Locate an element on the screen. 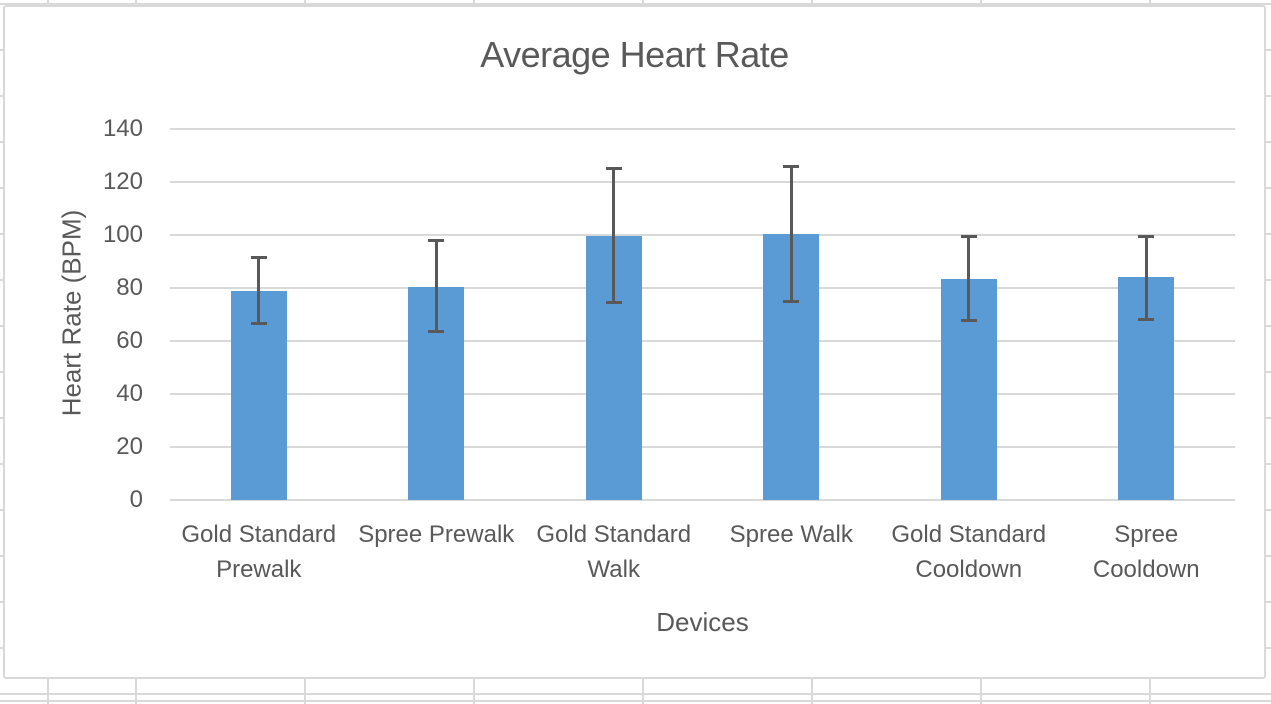 The image size is (1271, 704). category-label-line: Walk is located at coordinates (613, 569).